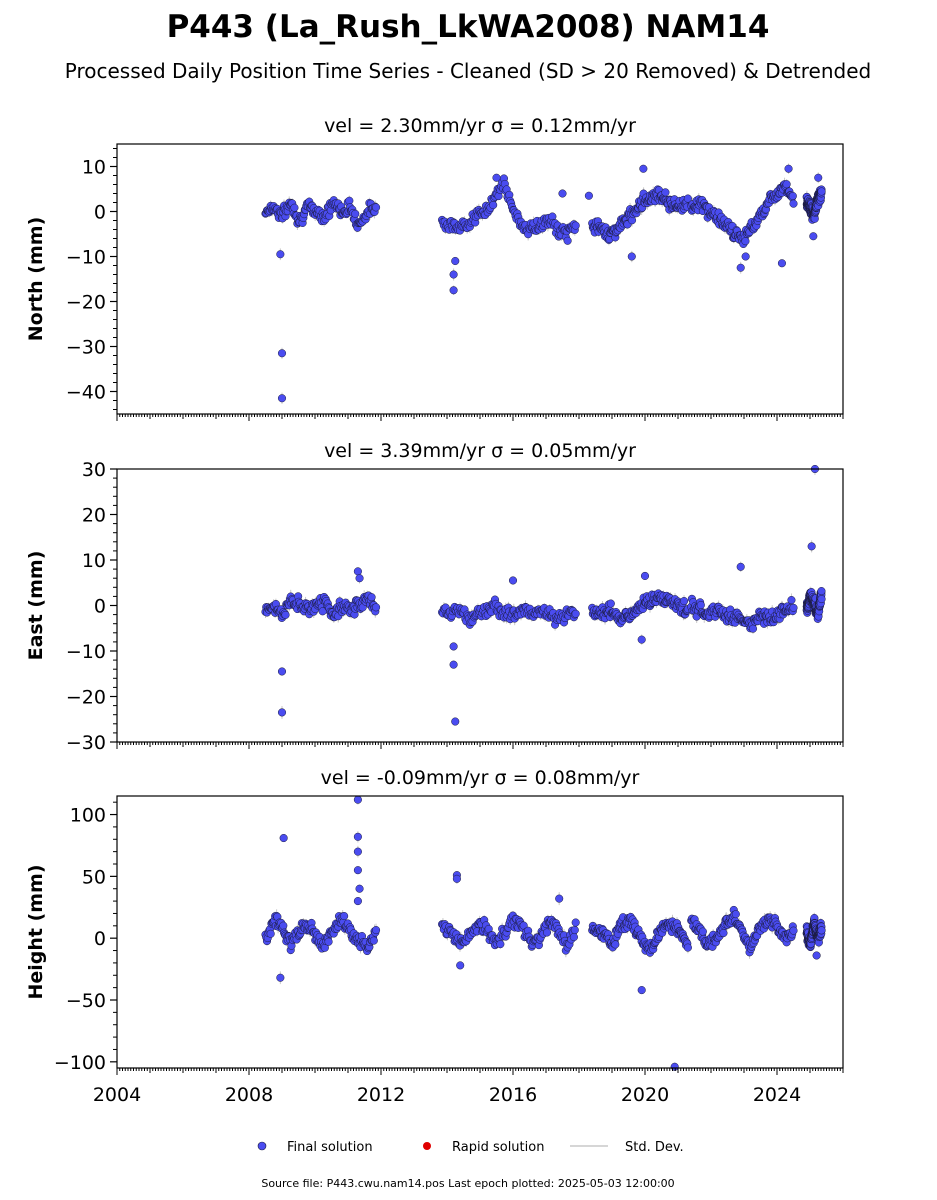  Describe the element at coordinates (36, 279) in the screenshot. I see `y-axis-label: North (mm)` at that location.